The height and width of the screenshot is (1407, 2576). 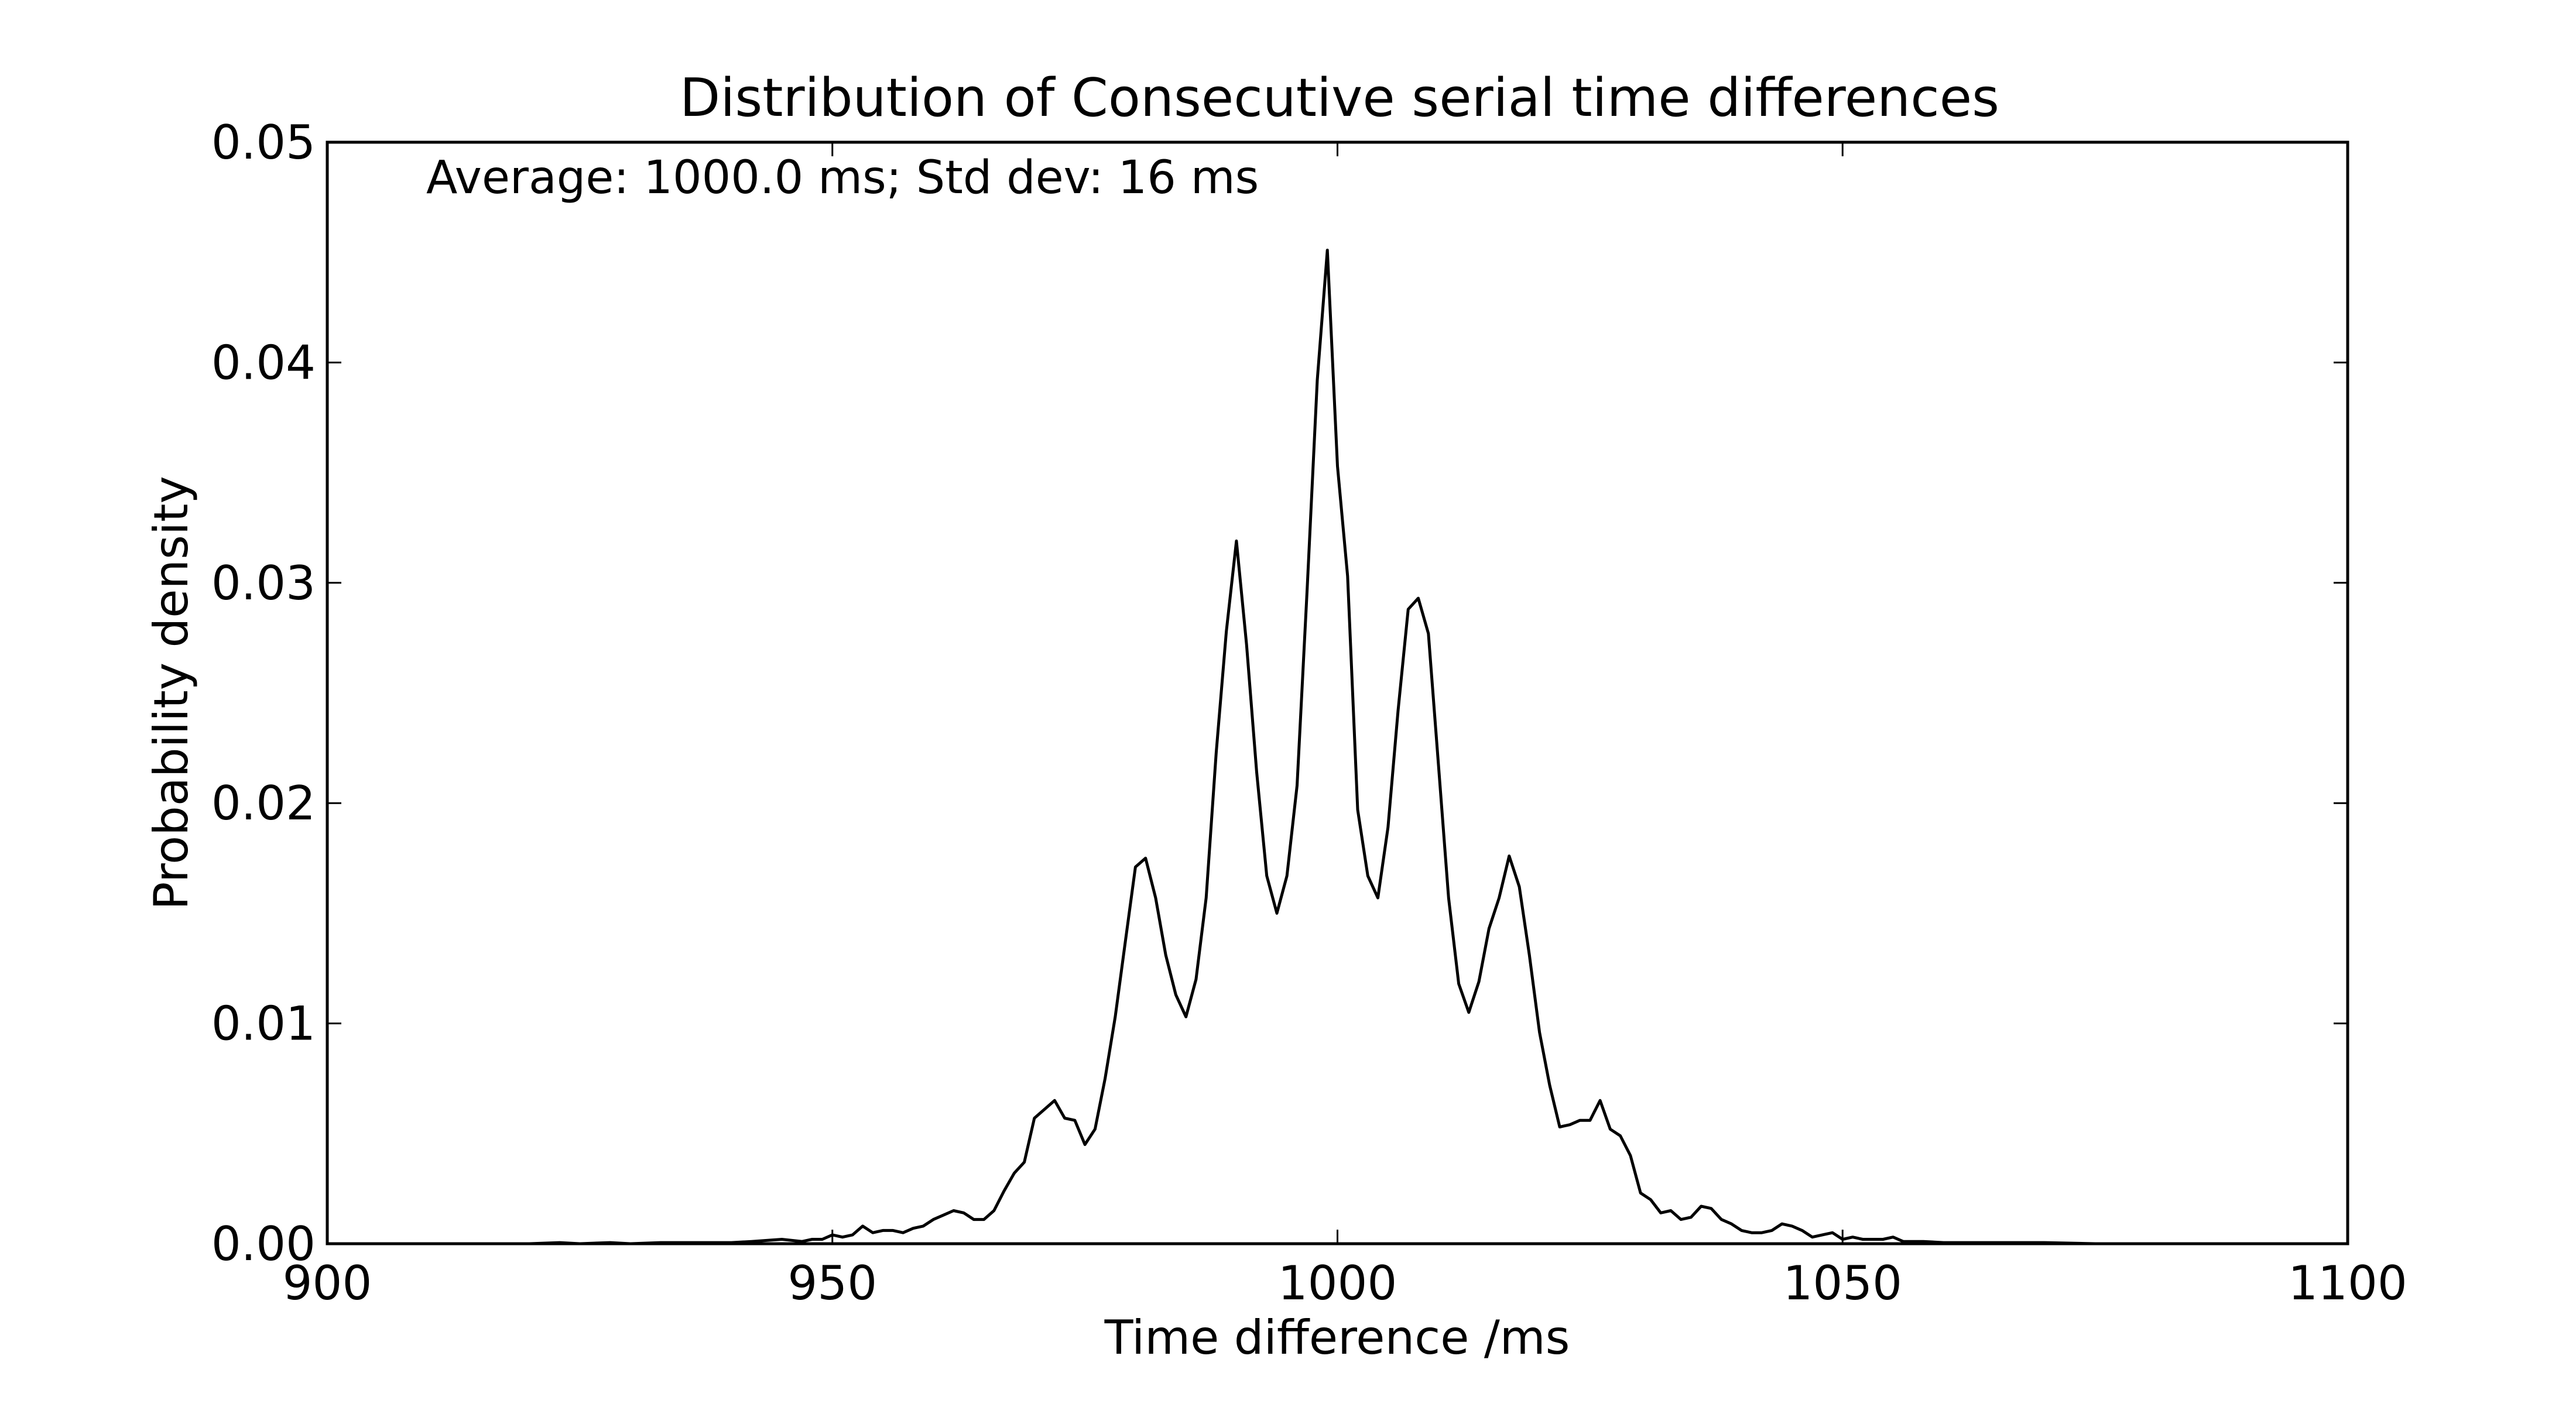 I want to click on y-tick-label: 0.01, so click(x=263, y=1024).